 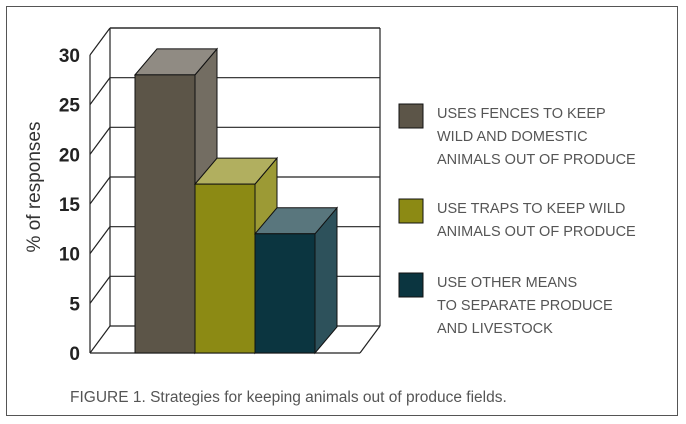 I want to click on legend-label: USES FENCES TO KEEP, so click(x=521, y=114).